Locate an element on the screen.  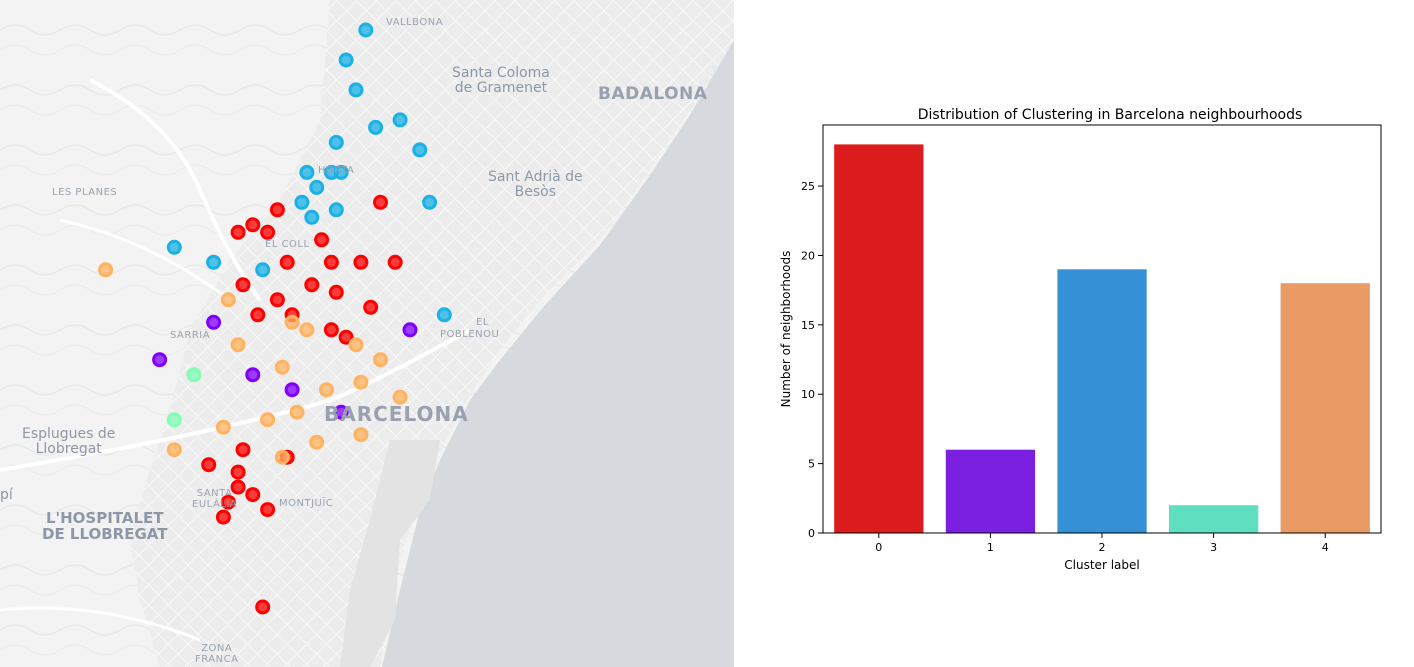
x-tick-label: 2 is located at coordinates (1102, 547).